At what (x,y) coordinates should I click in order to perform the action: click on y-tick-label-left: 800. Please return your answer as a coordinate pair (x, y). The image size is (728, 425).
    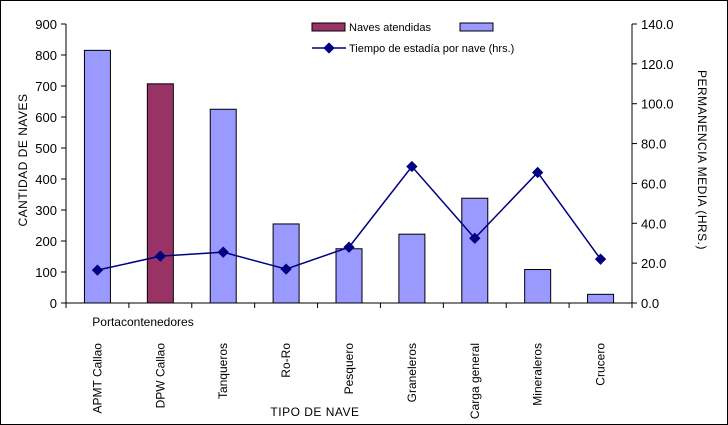
    Looking at the image, I should click on (46, 55).